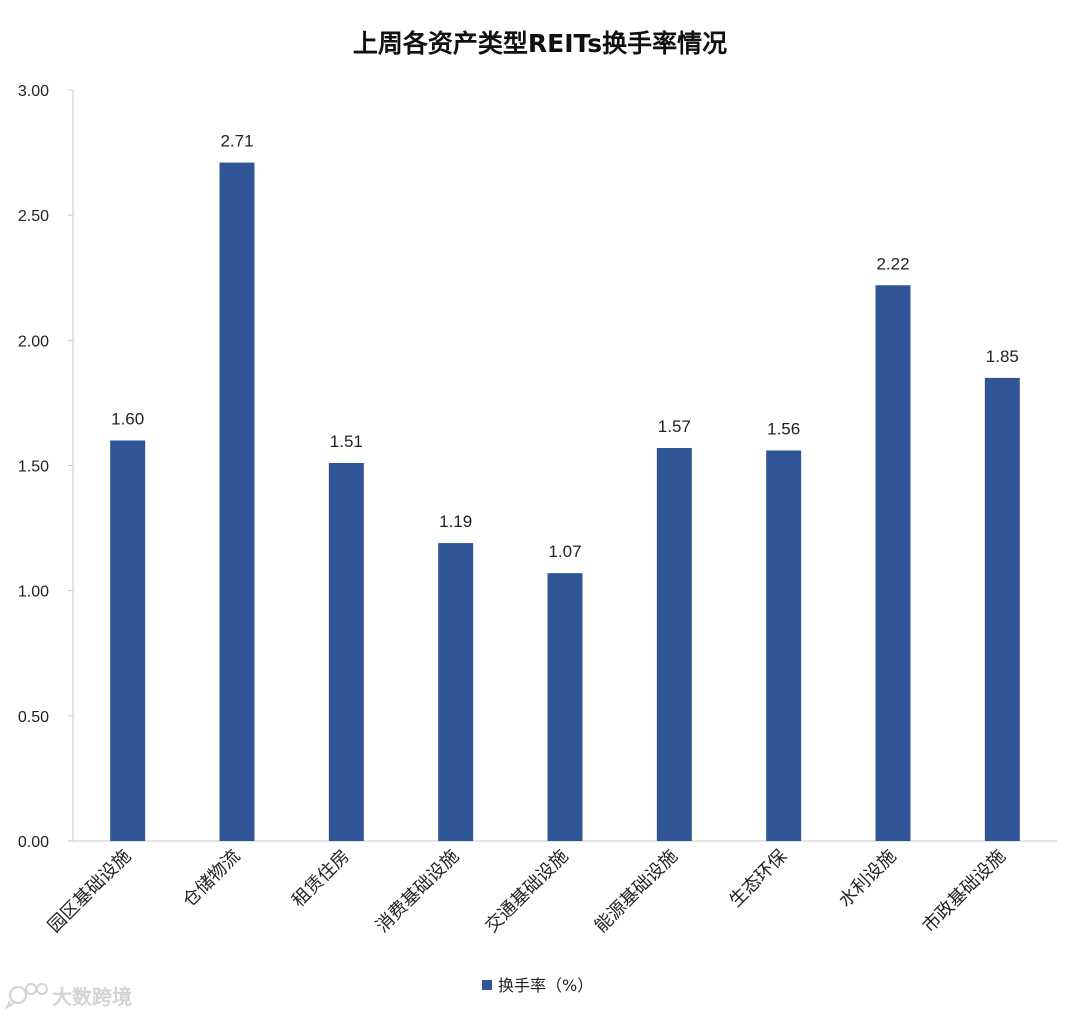  Describe the element at coordinates (127, 418) in the screenshot. I see `data-label: 1.60` at that location.